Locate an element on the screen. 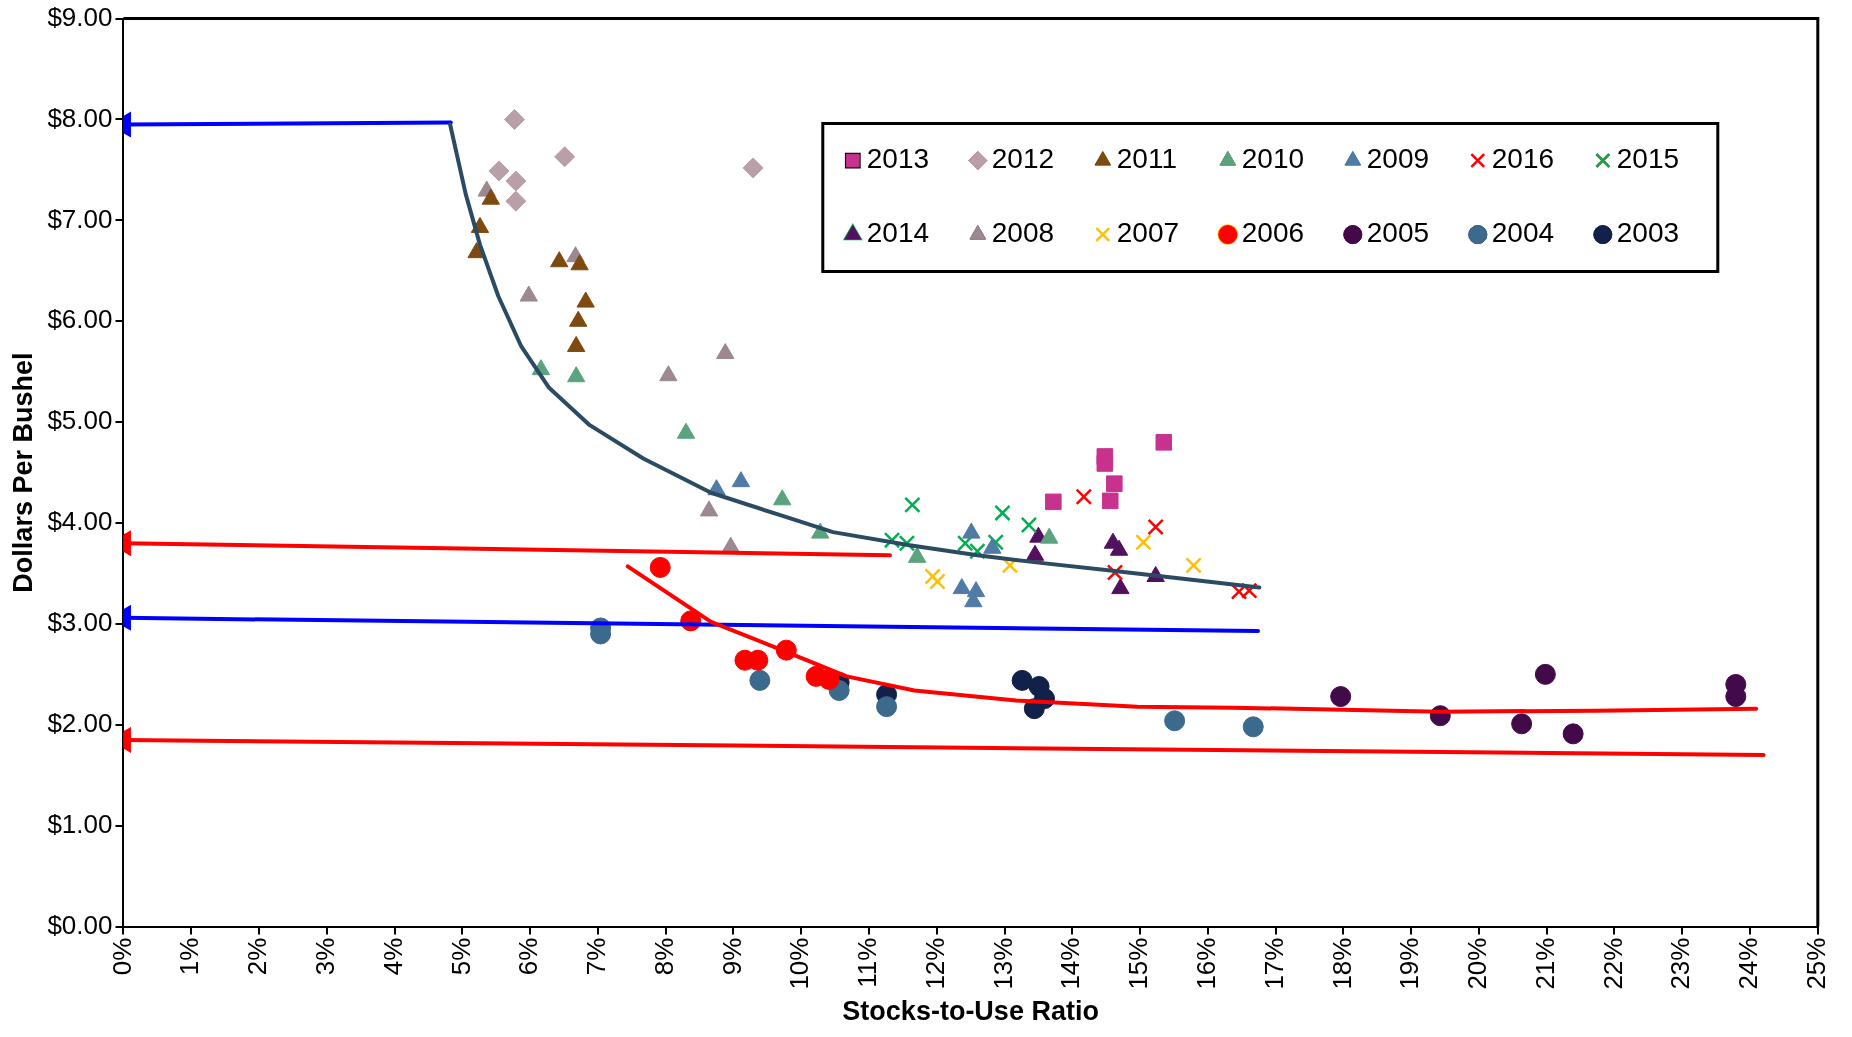  x-tick-label: 24% is located at coordinates (1748, 963).